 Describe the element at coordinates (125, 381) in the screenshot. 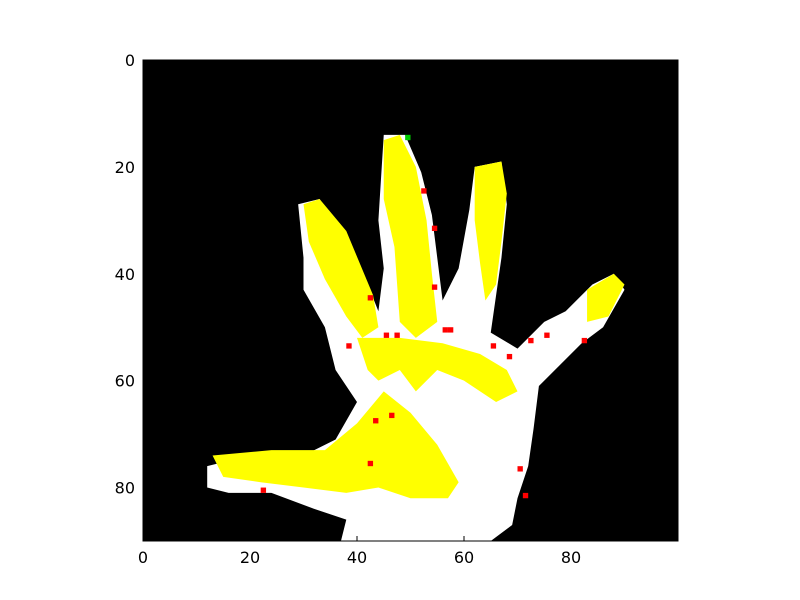

I see `y-tick-label: 60` at that location.